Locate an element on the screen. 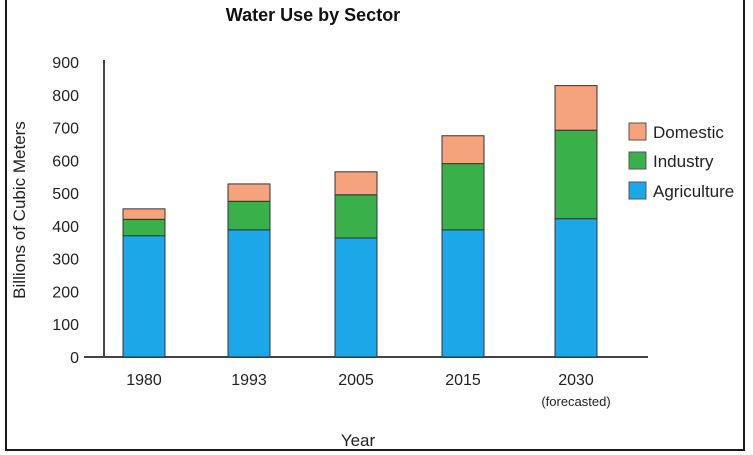 The image size is (753, 455). bar-industry-1980 is located at coordinates (144, 227).